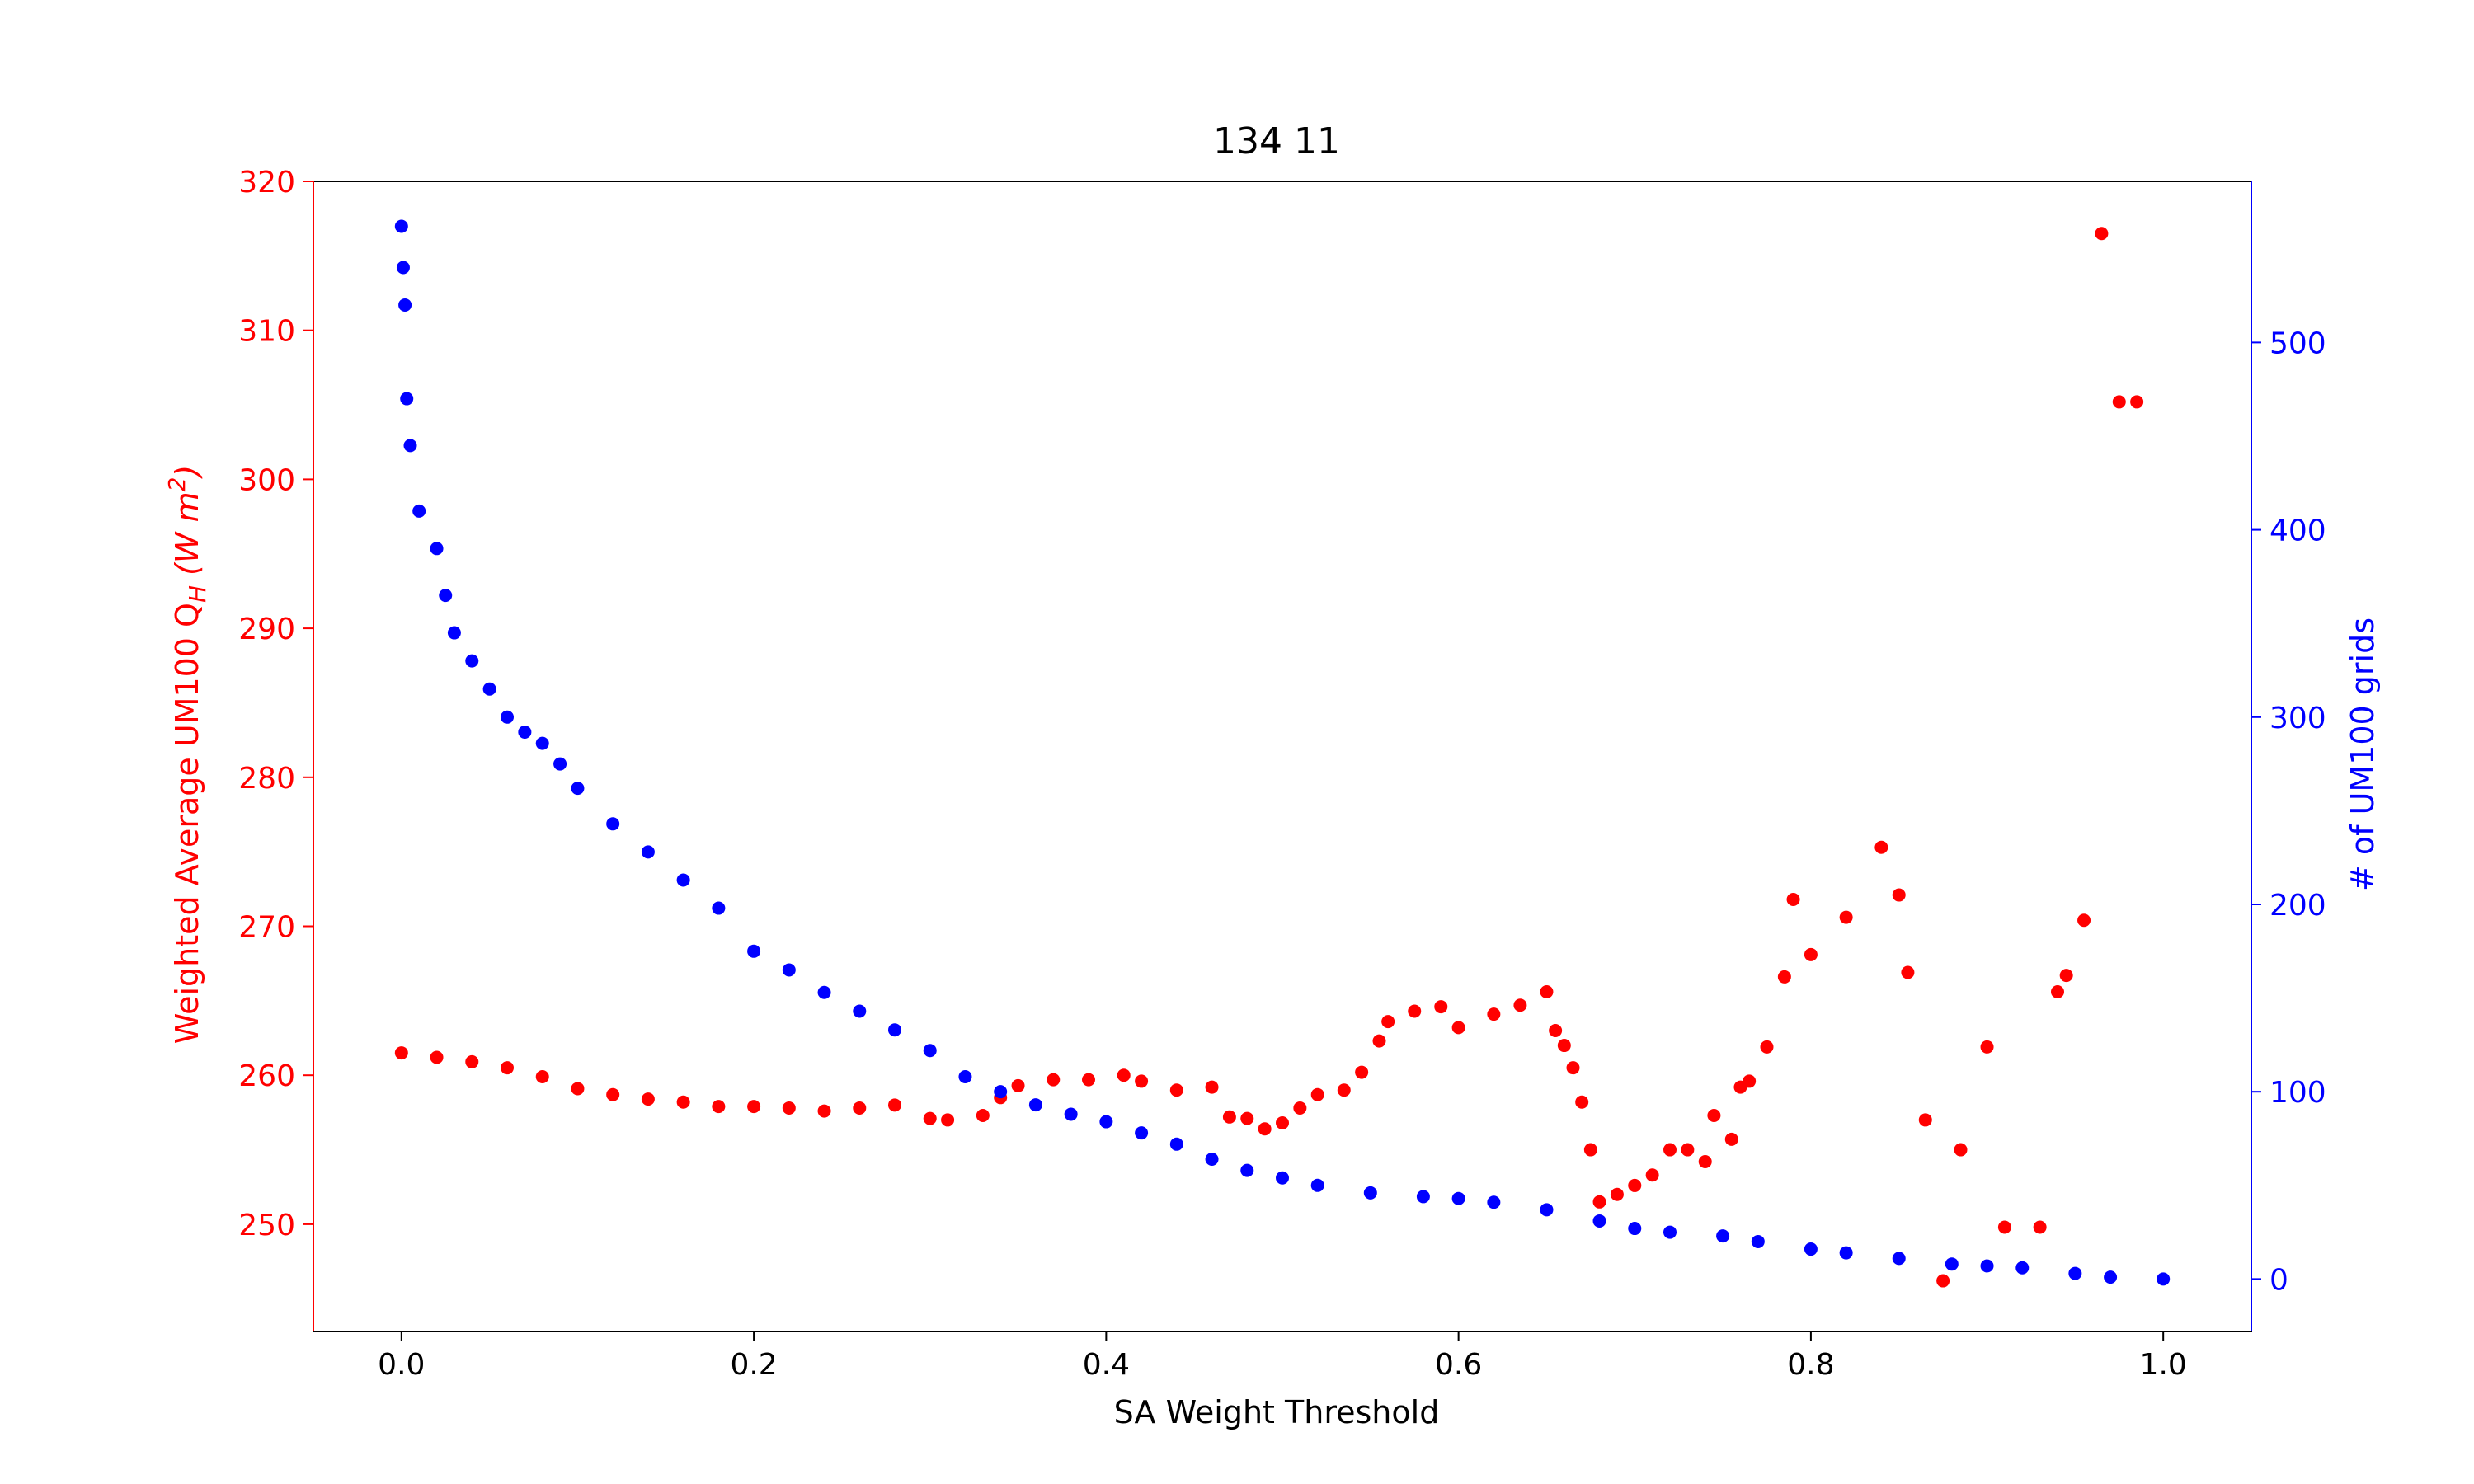 Image resolution: width=2474 pixels, height=1484 pixels. I want to click on y-left-tick-label: 280, so click(266, 779).